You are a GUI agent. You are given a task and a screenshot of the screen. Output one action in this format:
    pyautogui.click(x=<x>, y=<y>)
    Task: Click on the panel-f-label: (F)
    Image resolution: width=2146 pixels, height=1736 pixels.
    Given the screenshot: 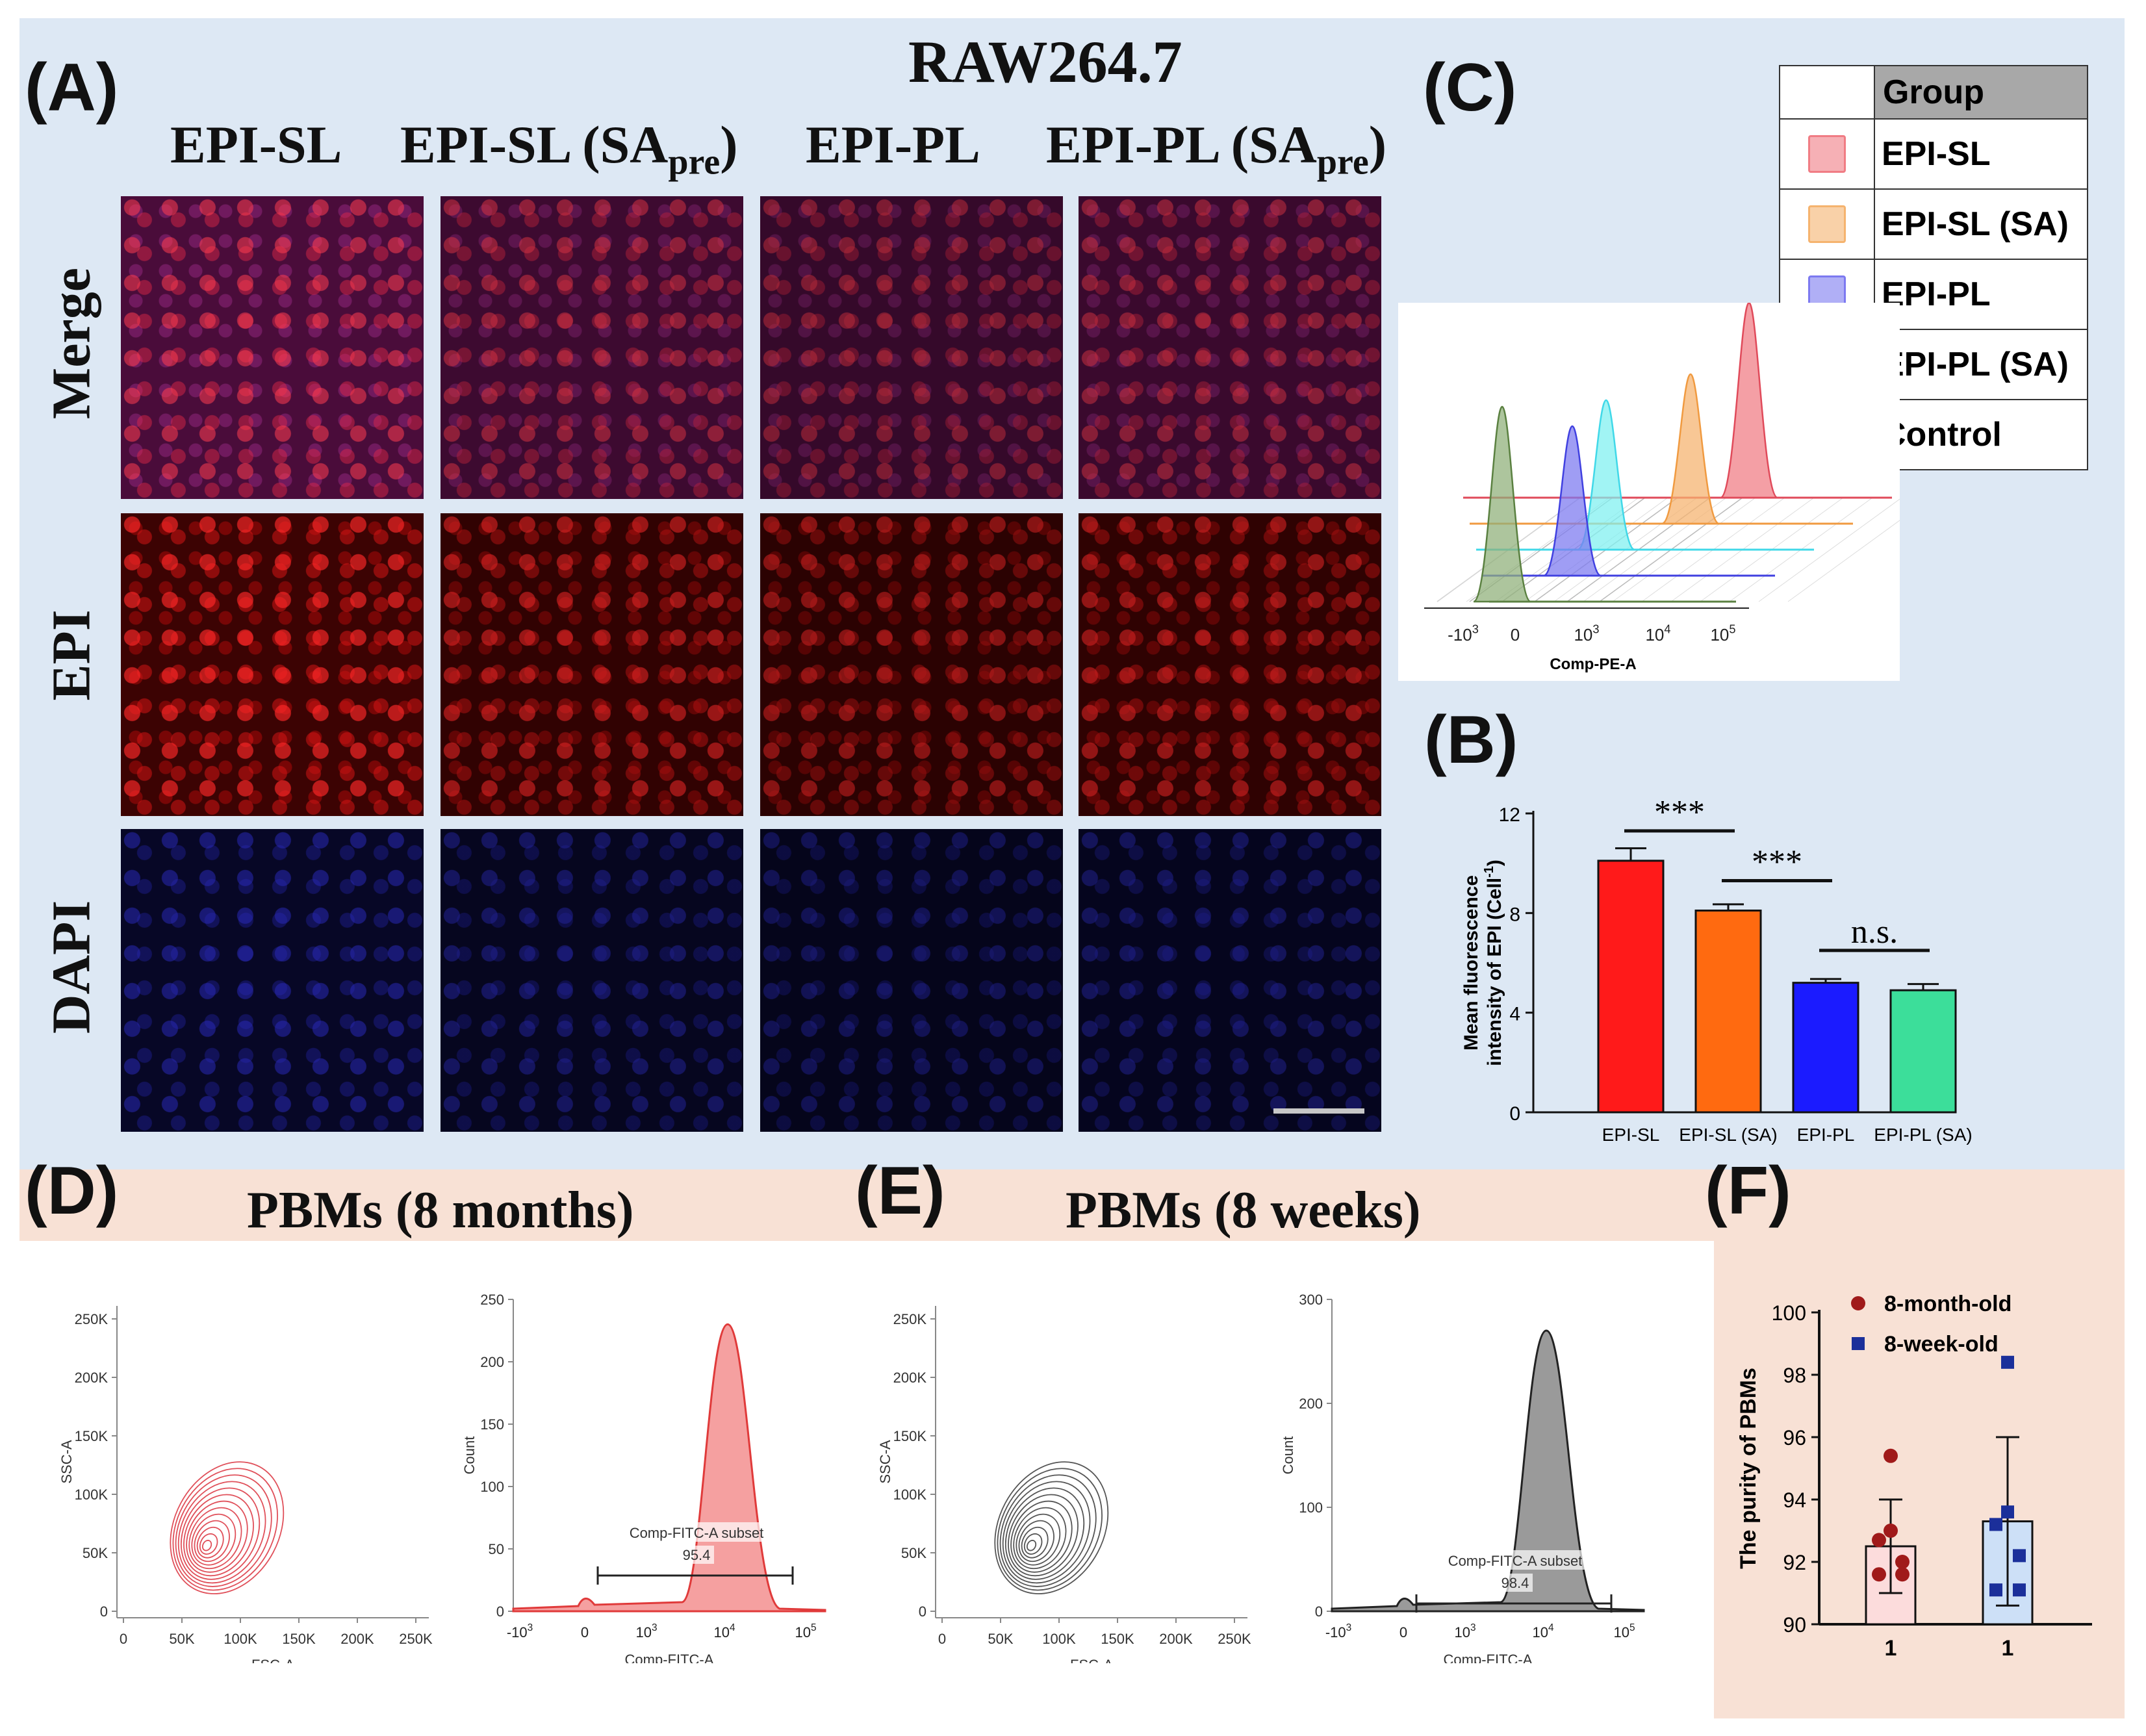 What is the action you would take?
    pyautogui.click(x=1748, y=1191)
    